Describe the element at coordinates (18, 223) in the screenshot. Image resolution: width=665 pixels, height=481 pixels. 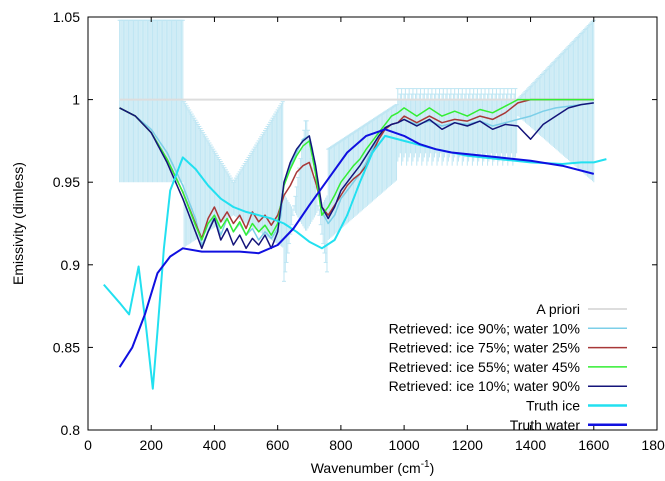
I see `y-axis-label: Emissivity (dimless)` at that location.